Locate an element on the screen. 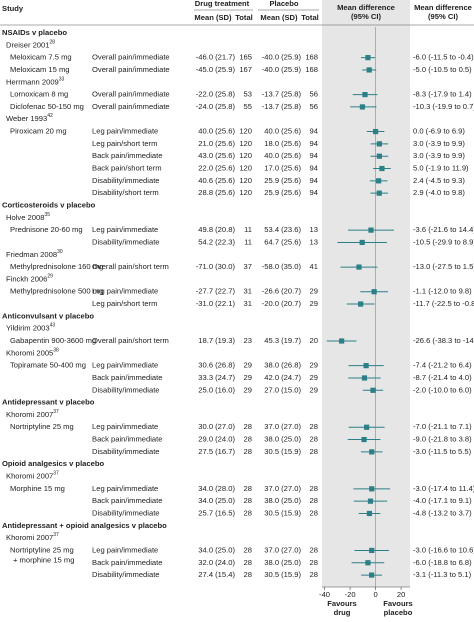 Image resolution: width=474 pixels, height=622 pixels. placebo-total: 41 is located at coordinates (314, 266).